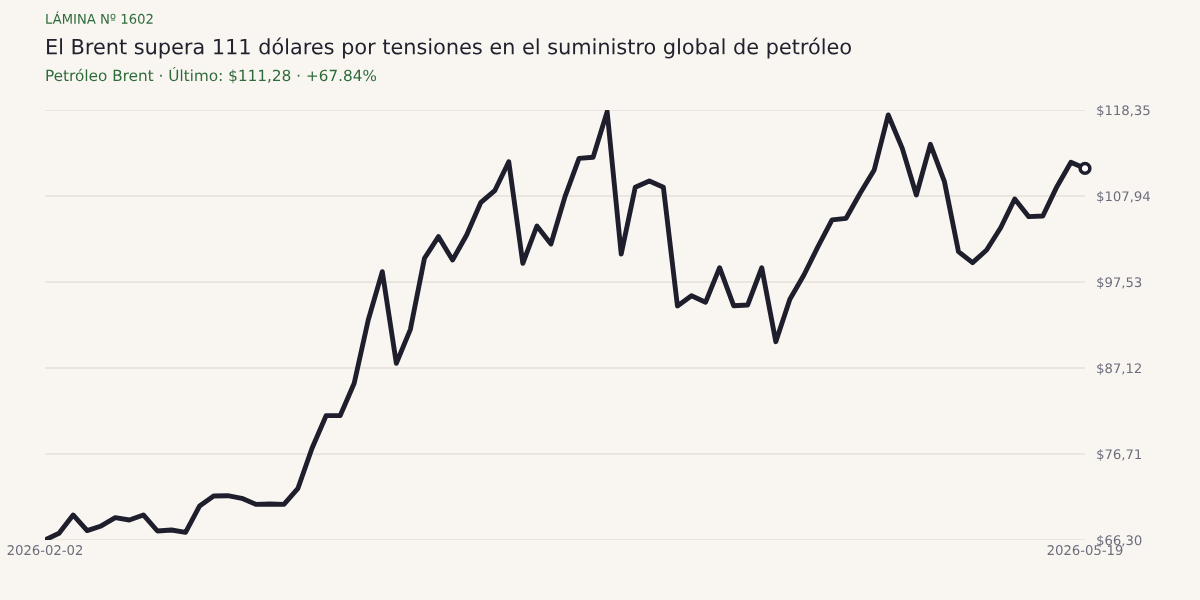 This screenshot has height=600, width=1200. I want to click on x-tick-label: 2026-05-19, so click(1085, 550).